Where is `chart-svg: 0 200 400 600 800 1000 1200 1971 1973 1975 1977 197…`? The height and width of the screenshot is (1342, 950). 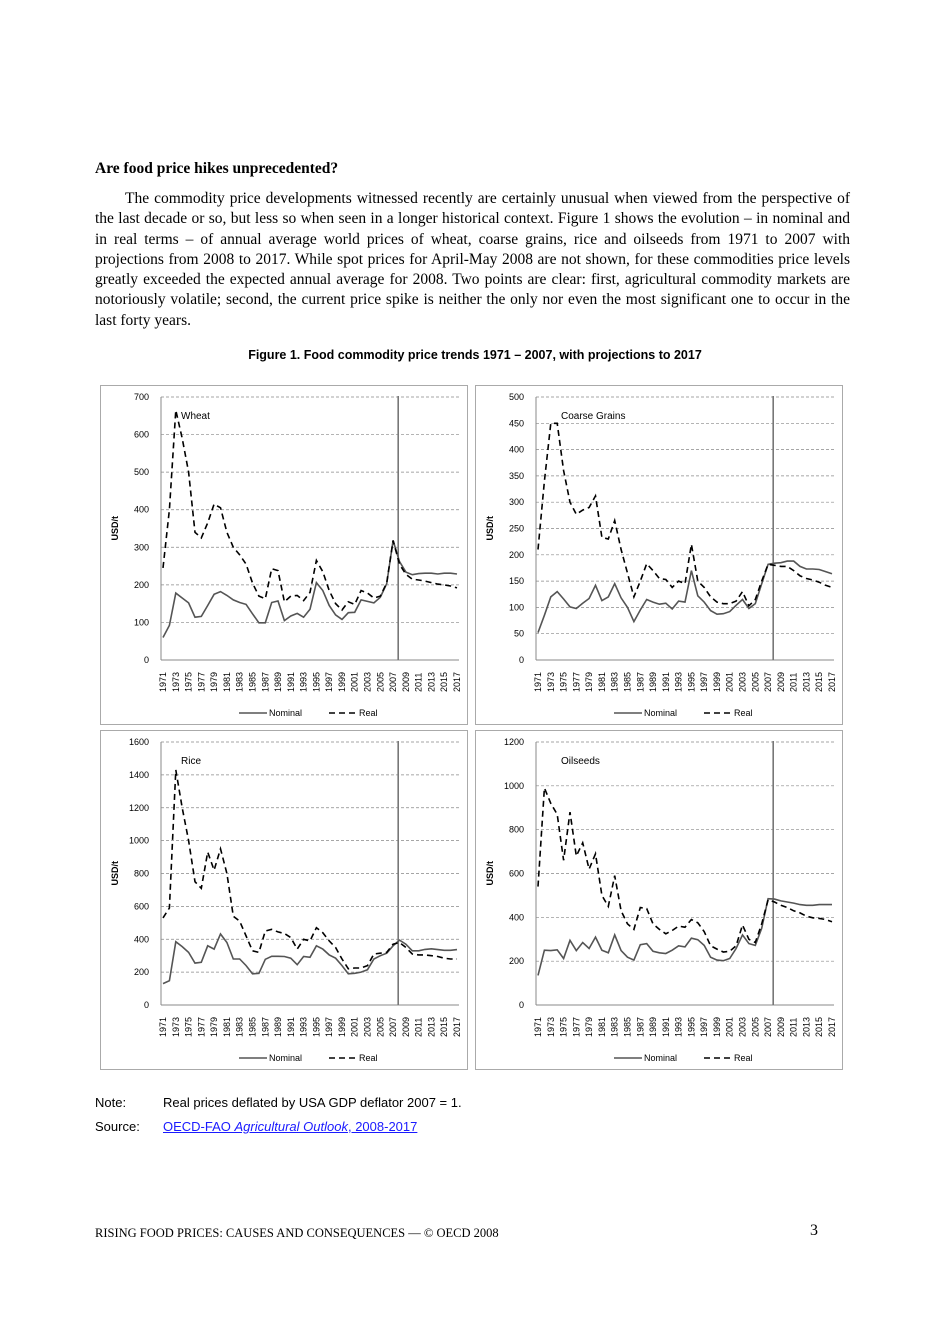 chart-svg: 0 200 400 600 800 1000 1200 1971 1973 1975 1977 197… is located at coordinates (661, 900).